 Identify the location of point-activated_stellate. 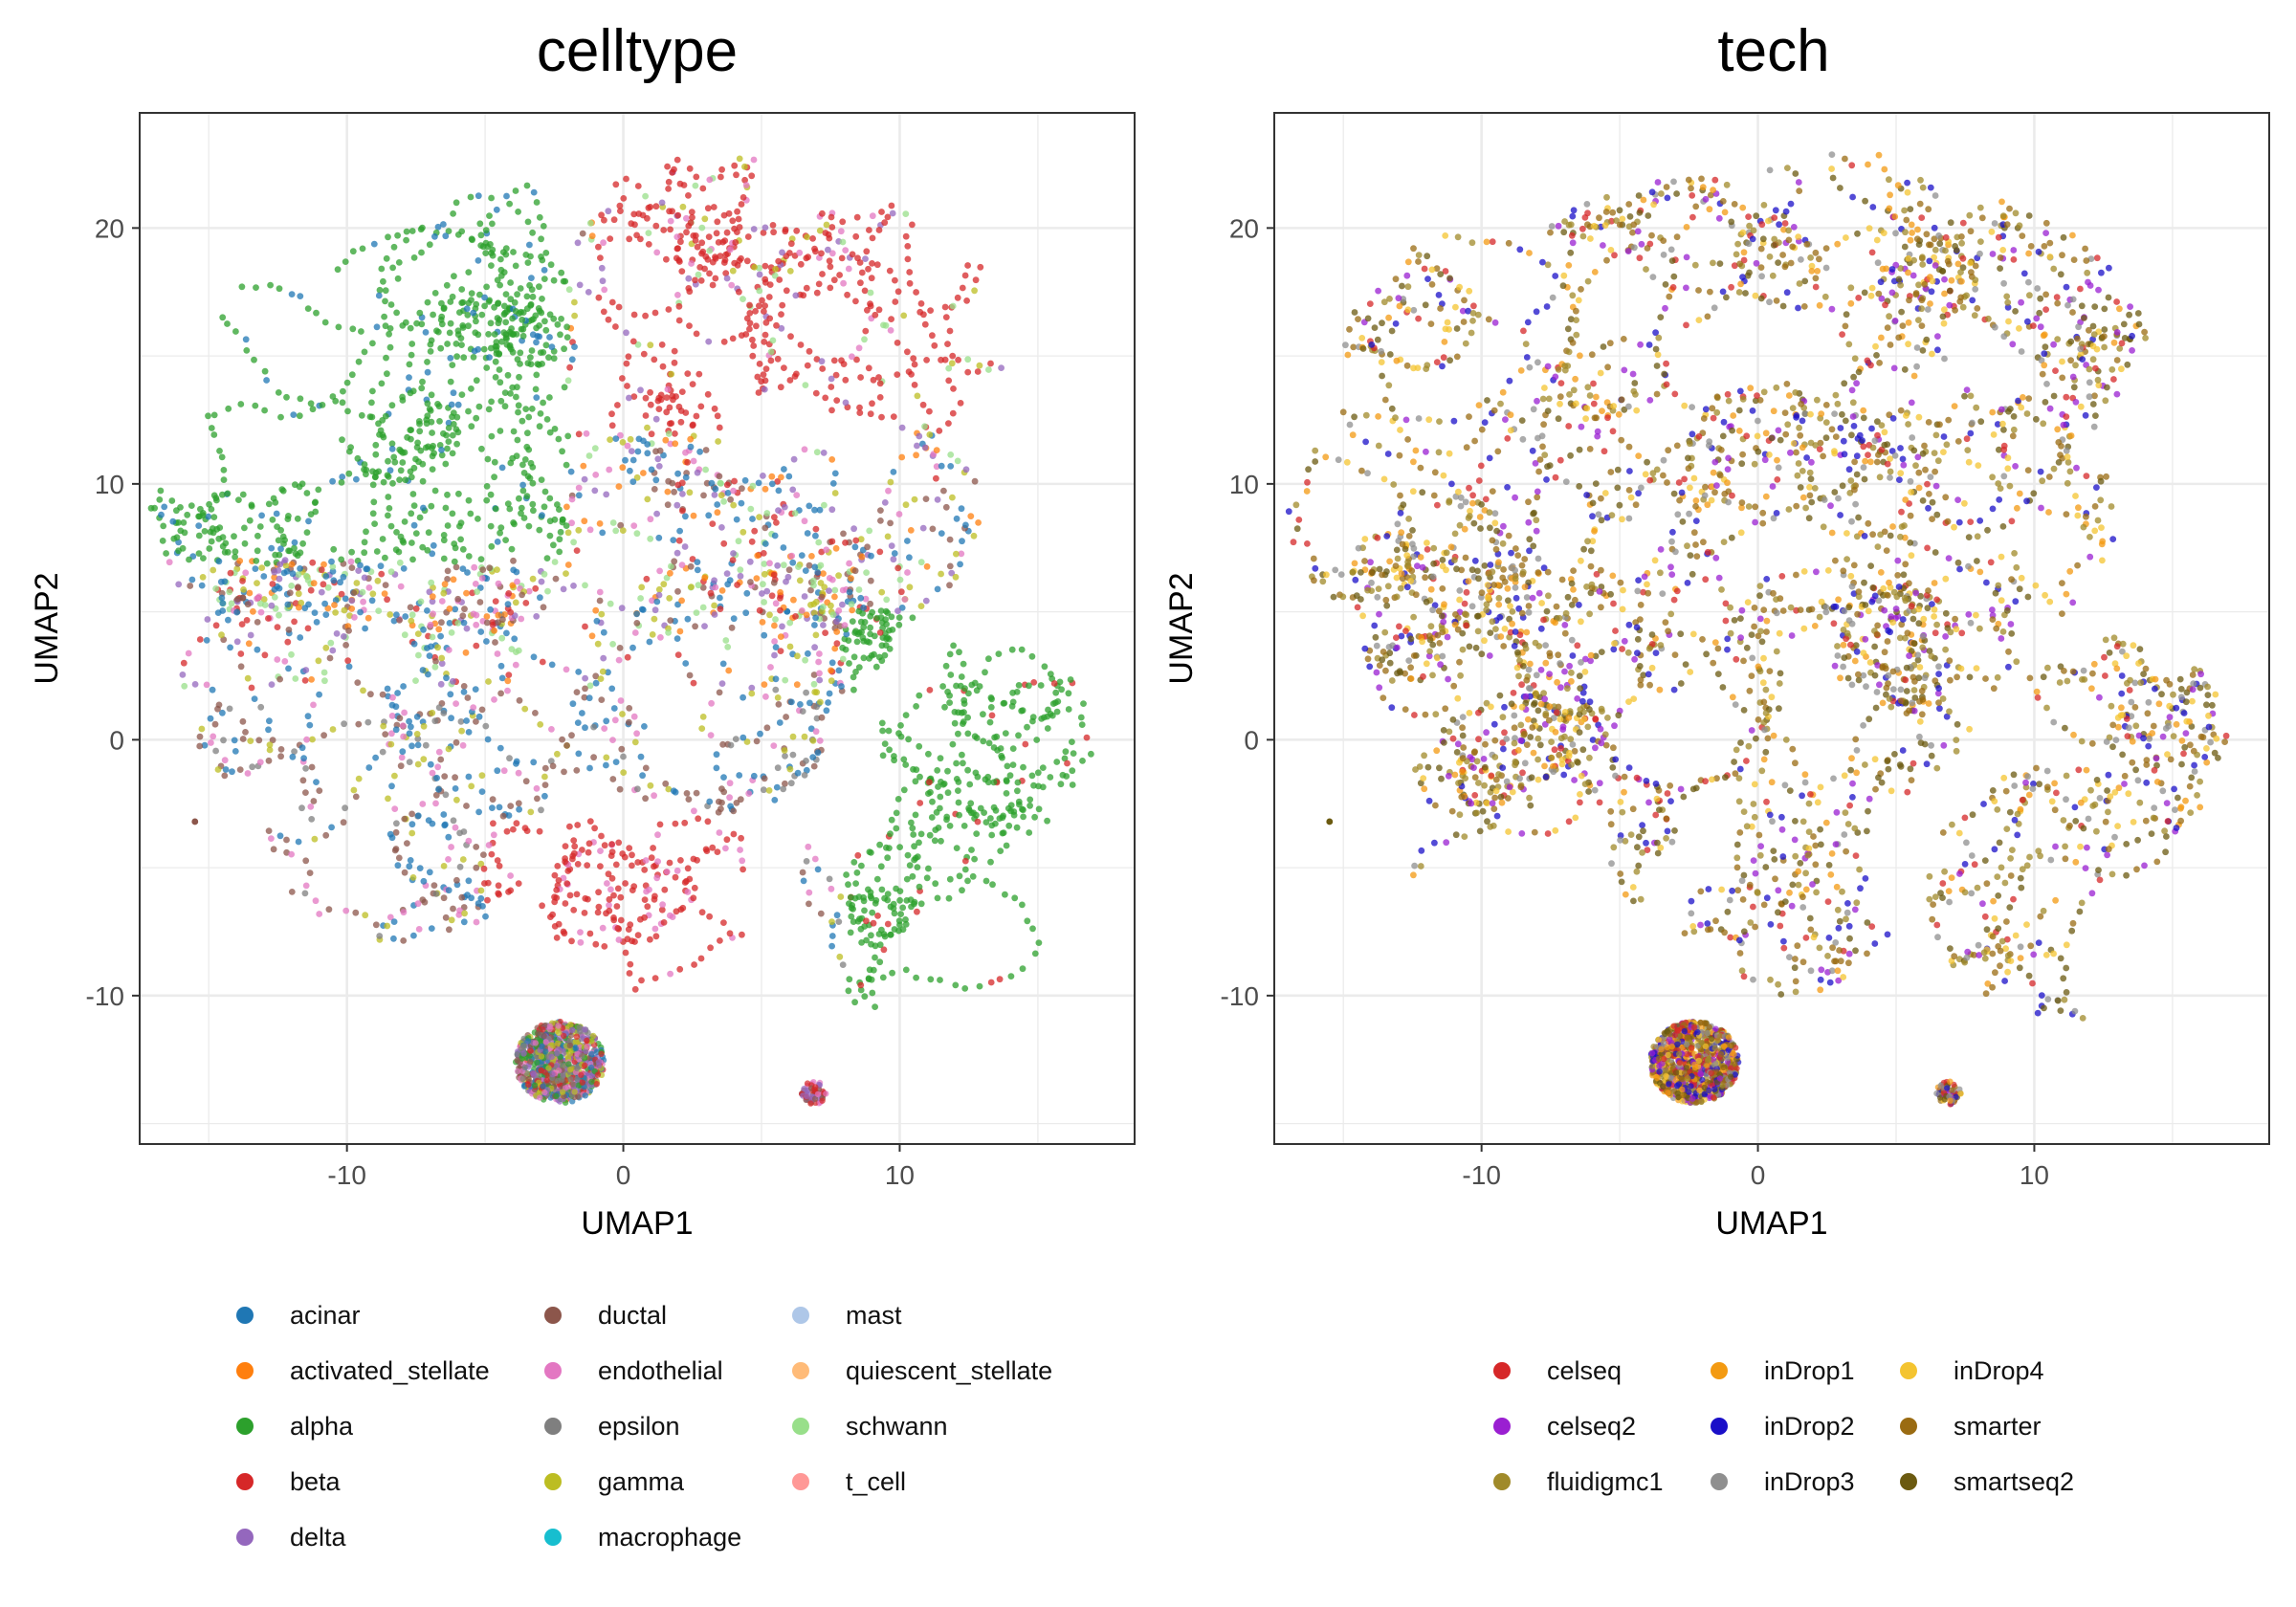
(249, 644).